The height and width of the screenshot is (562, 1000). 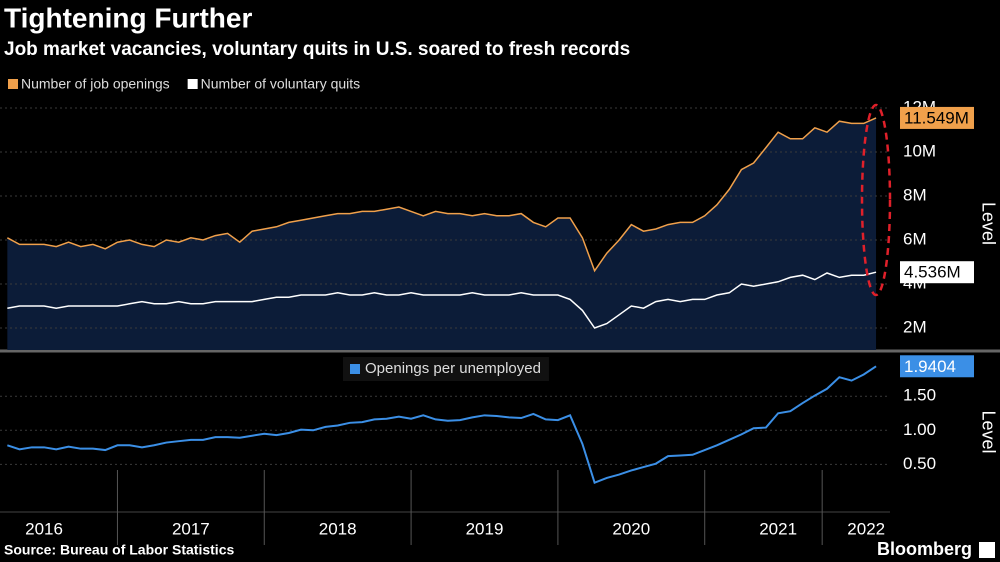 I want to click on last-value-label: 11.549M, so click(x=936, y=117).